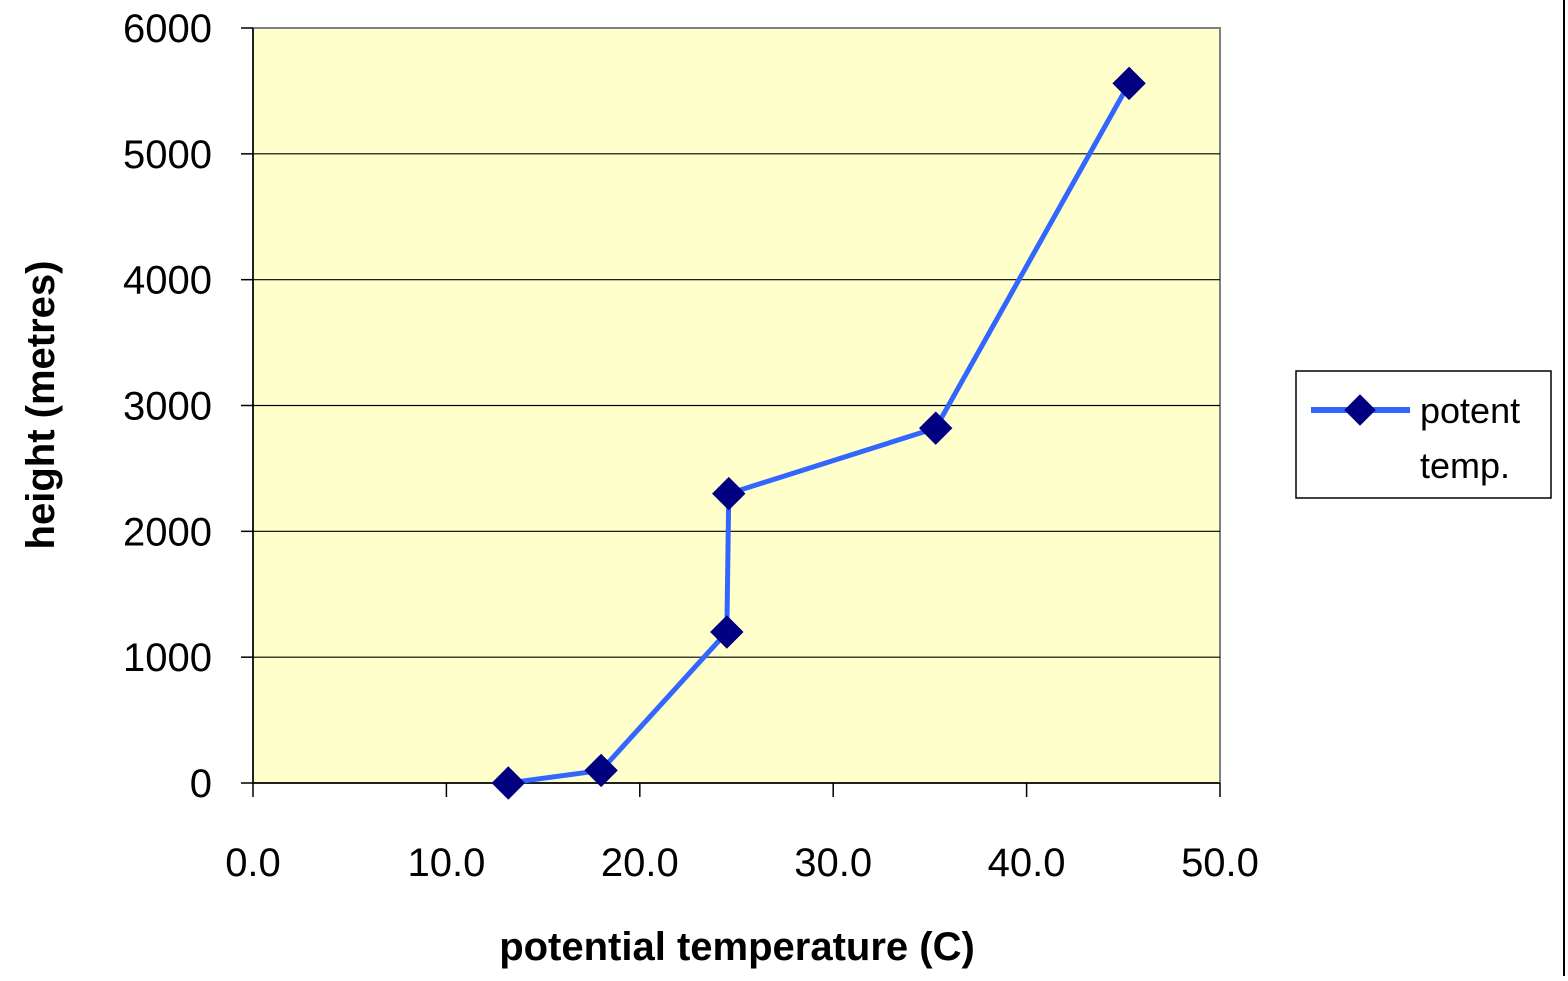  I want to click on y-tick-label: 2000, so click(167, 532).